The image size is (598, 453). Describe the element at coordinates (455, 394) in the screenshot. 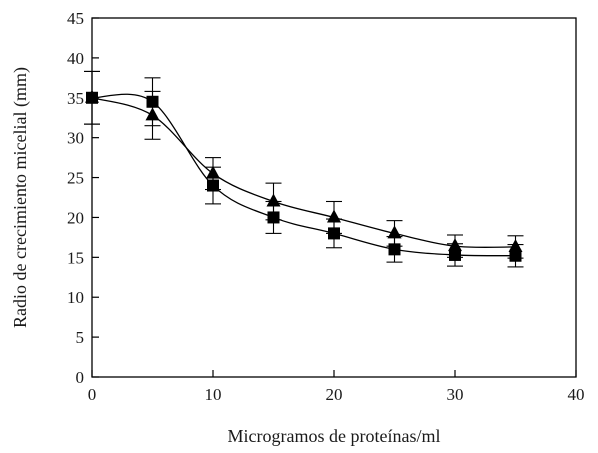

I see `x-tick-label: 30` at that location.